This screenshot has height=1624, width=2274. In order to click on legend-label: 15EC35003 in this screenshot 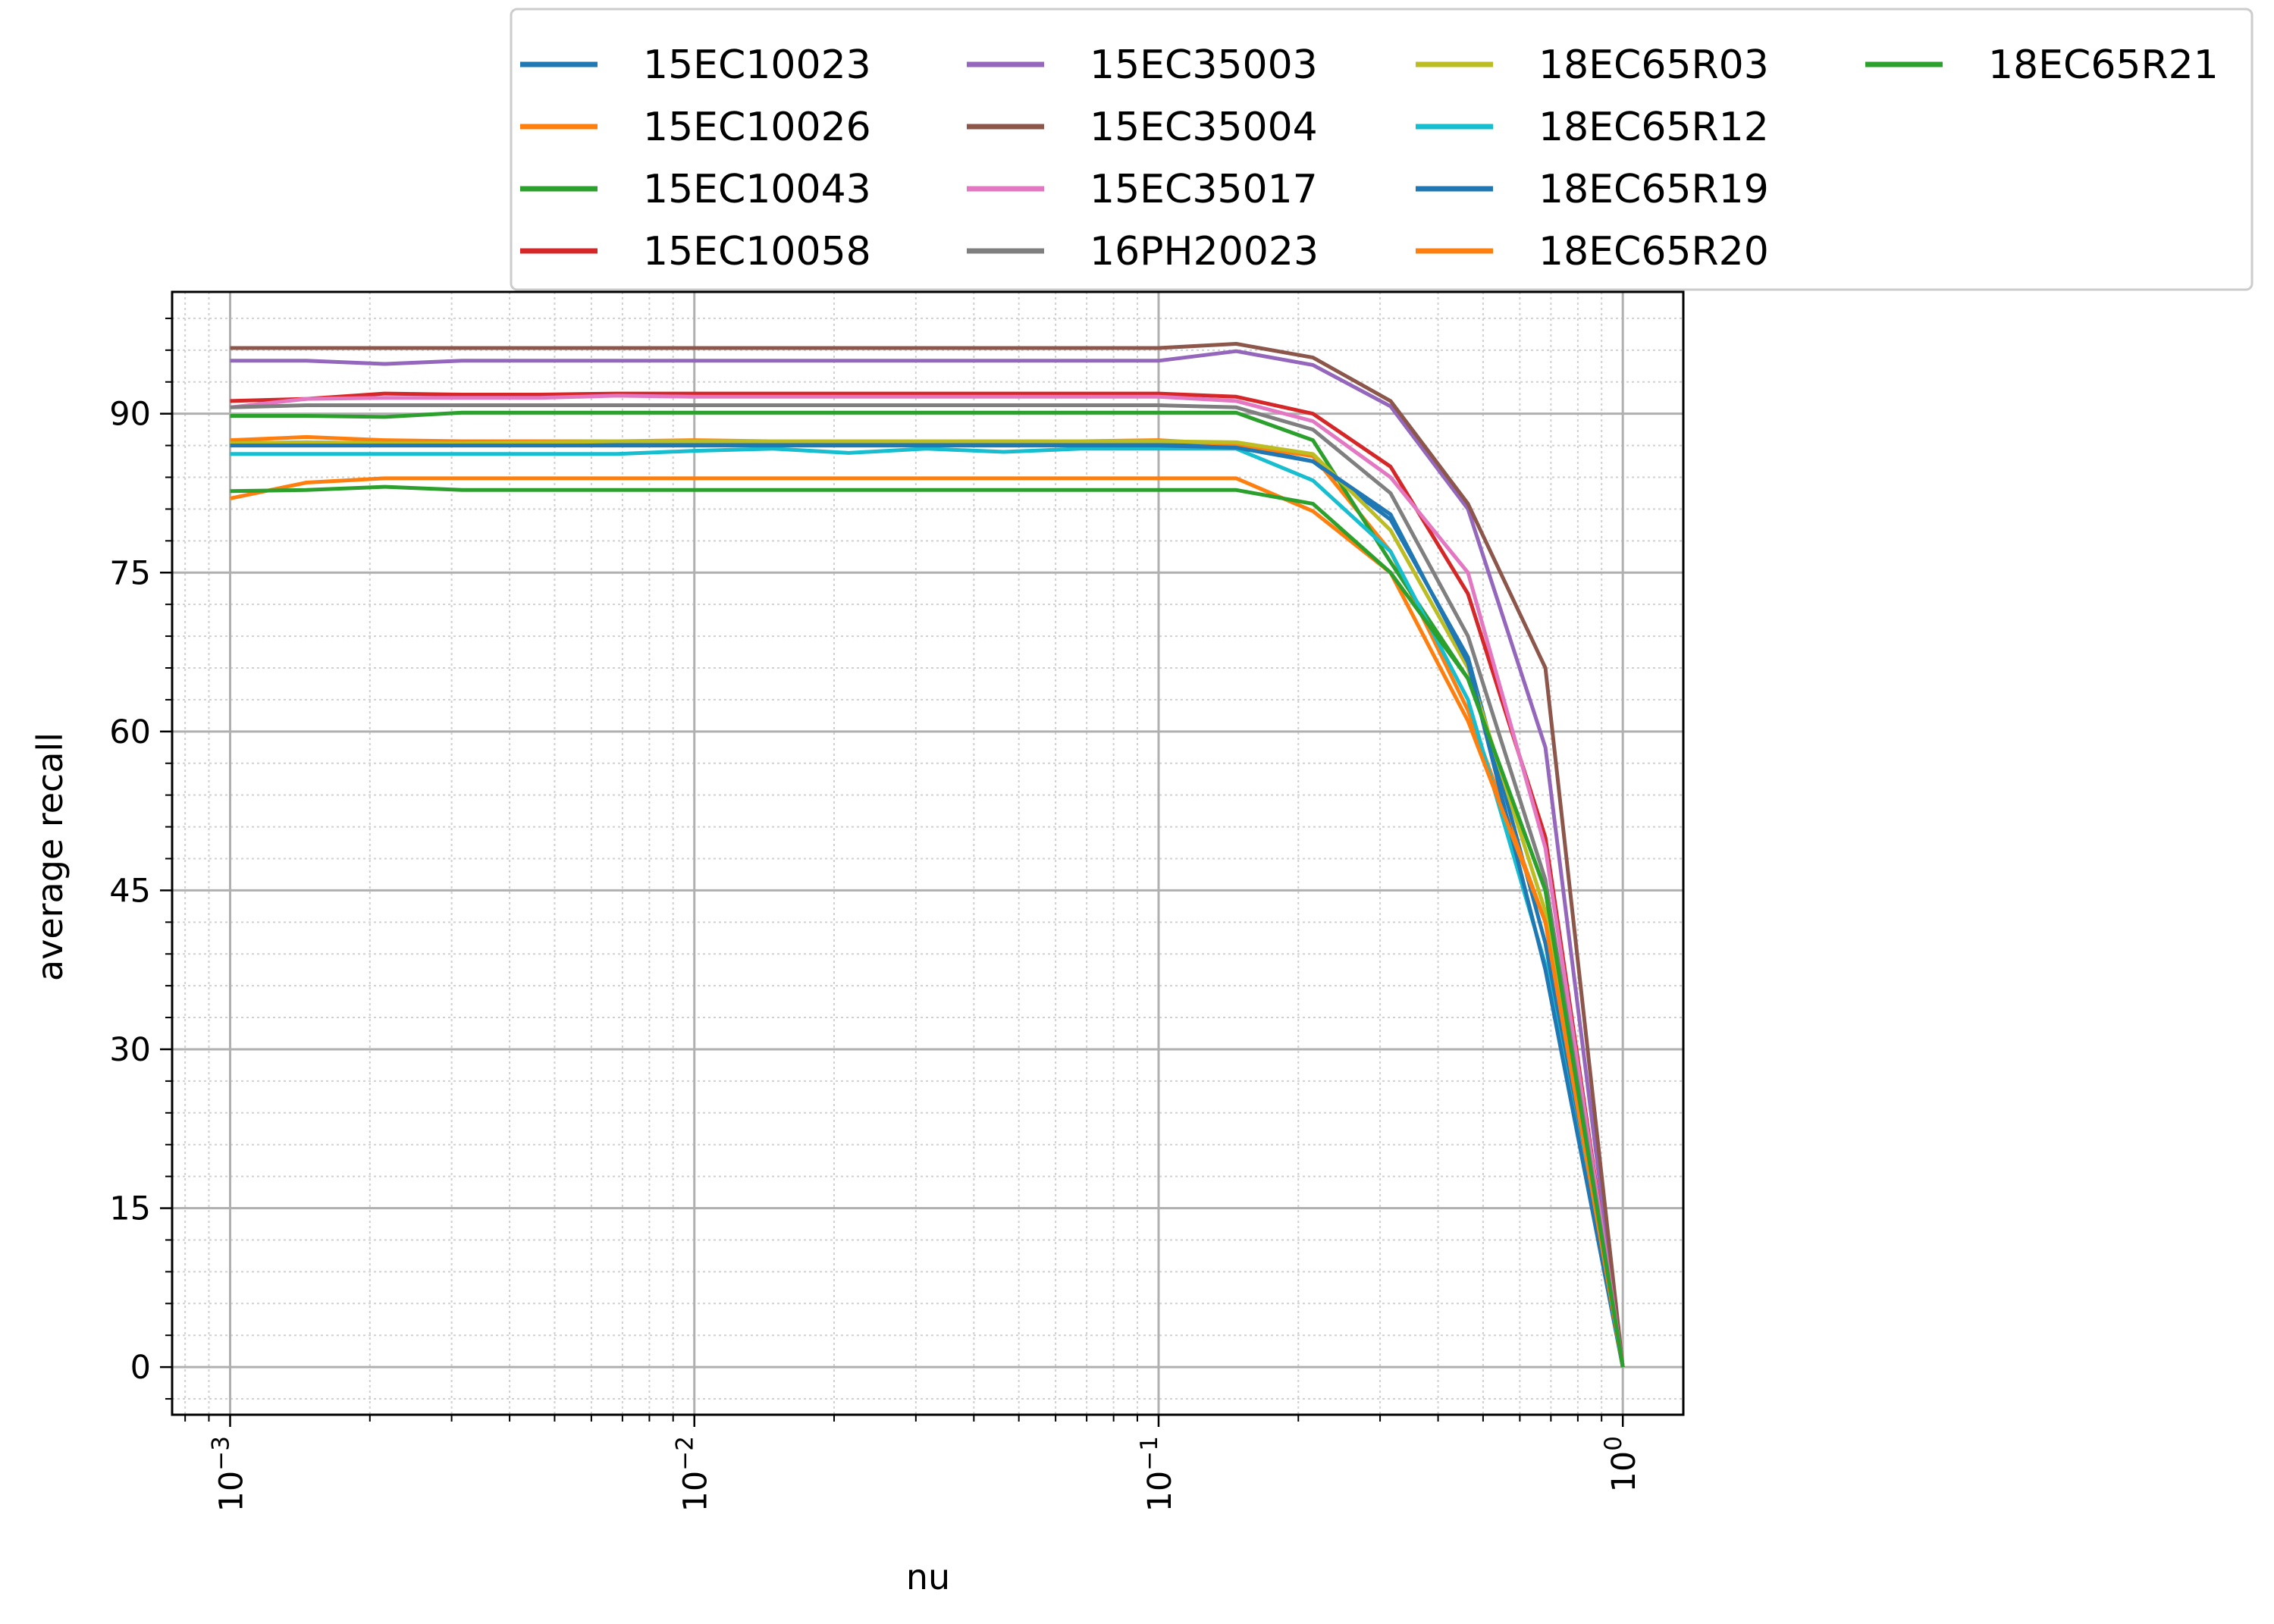, I will do `click(1204, 65)`.